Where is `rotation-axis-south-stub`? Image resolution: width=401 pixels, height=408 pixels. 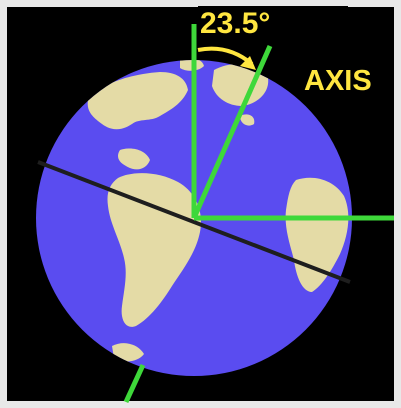
rotation-axis-south-stub is located at coordinates (134, 383).